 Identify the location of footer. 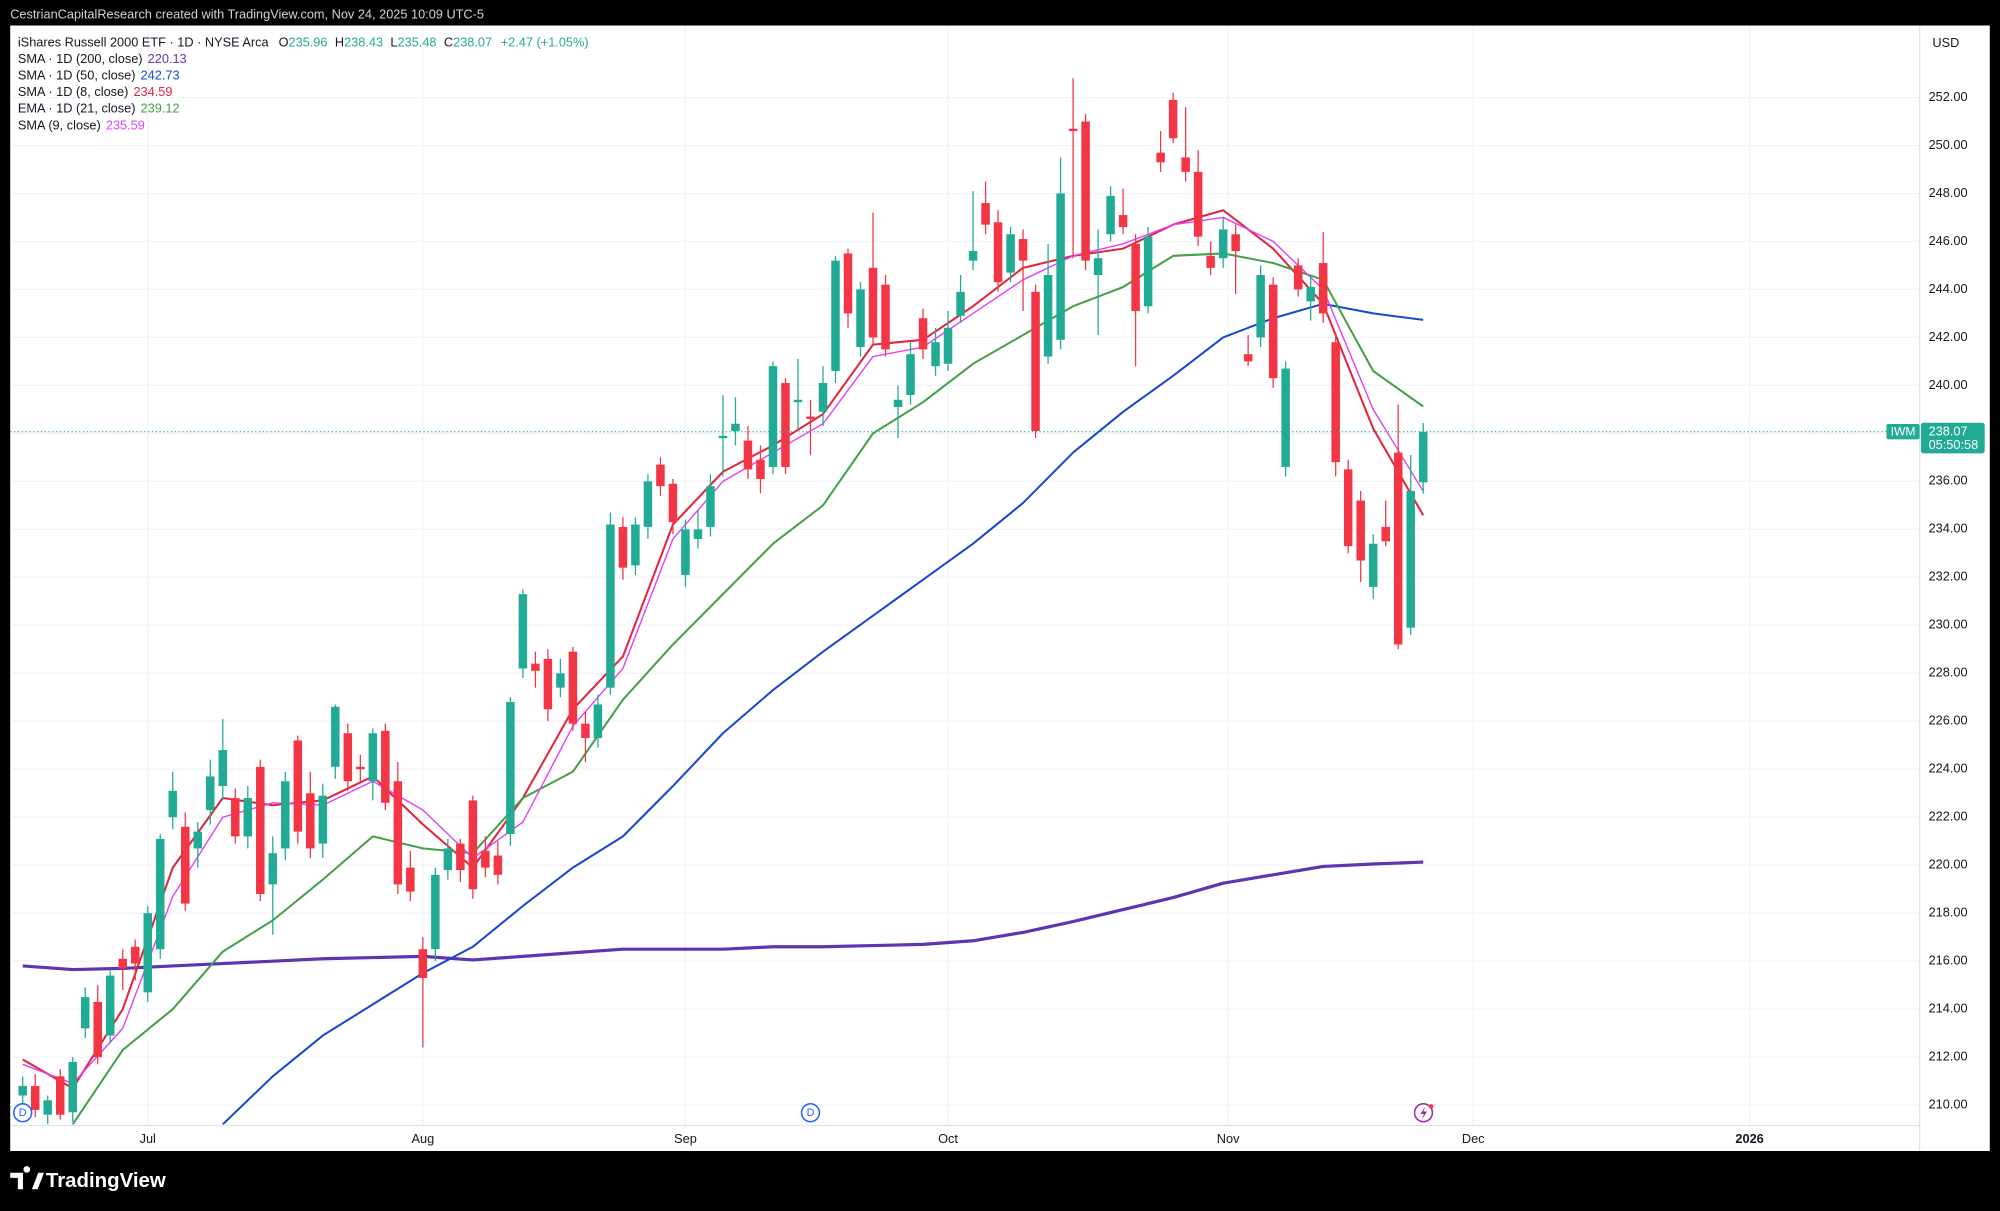
(1000, 1181).